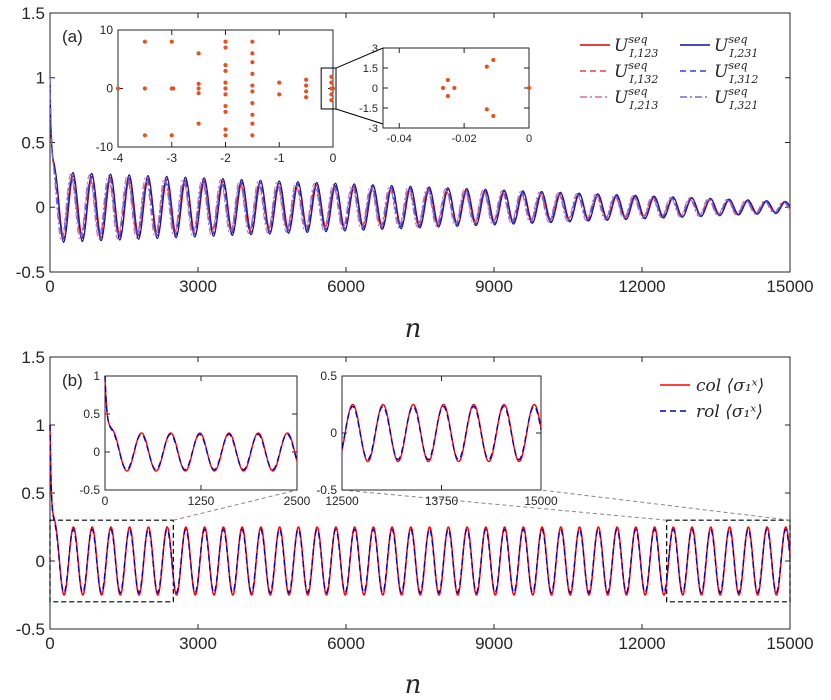 The height and width of the screenshot is (700, 831). Describe the element at coordinates (641, 286) in the screenshot. I see `panel-a-xtick-label: 12000` at that location.